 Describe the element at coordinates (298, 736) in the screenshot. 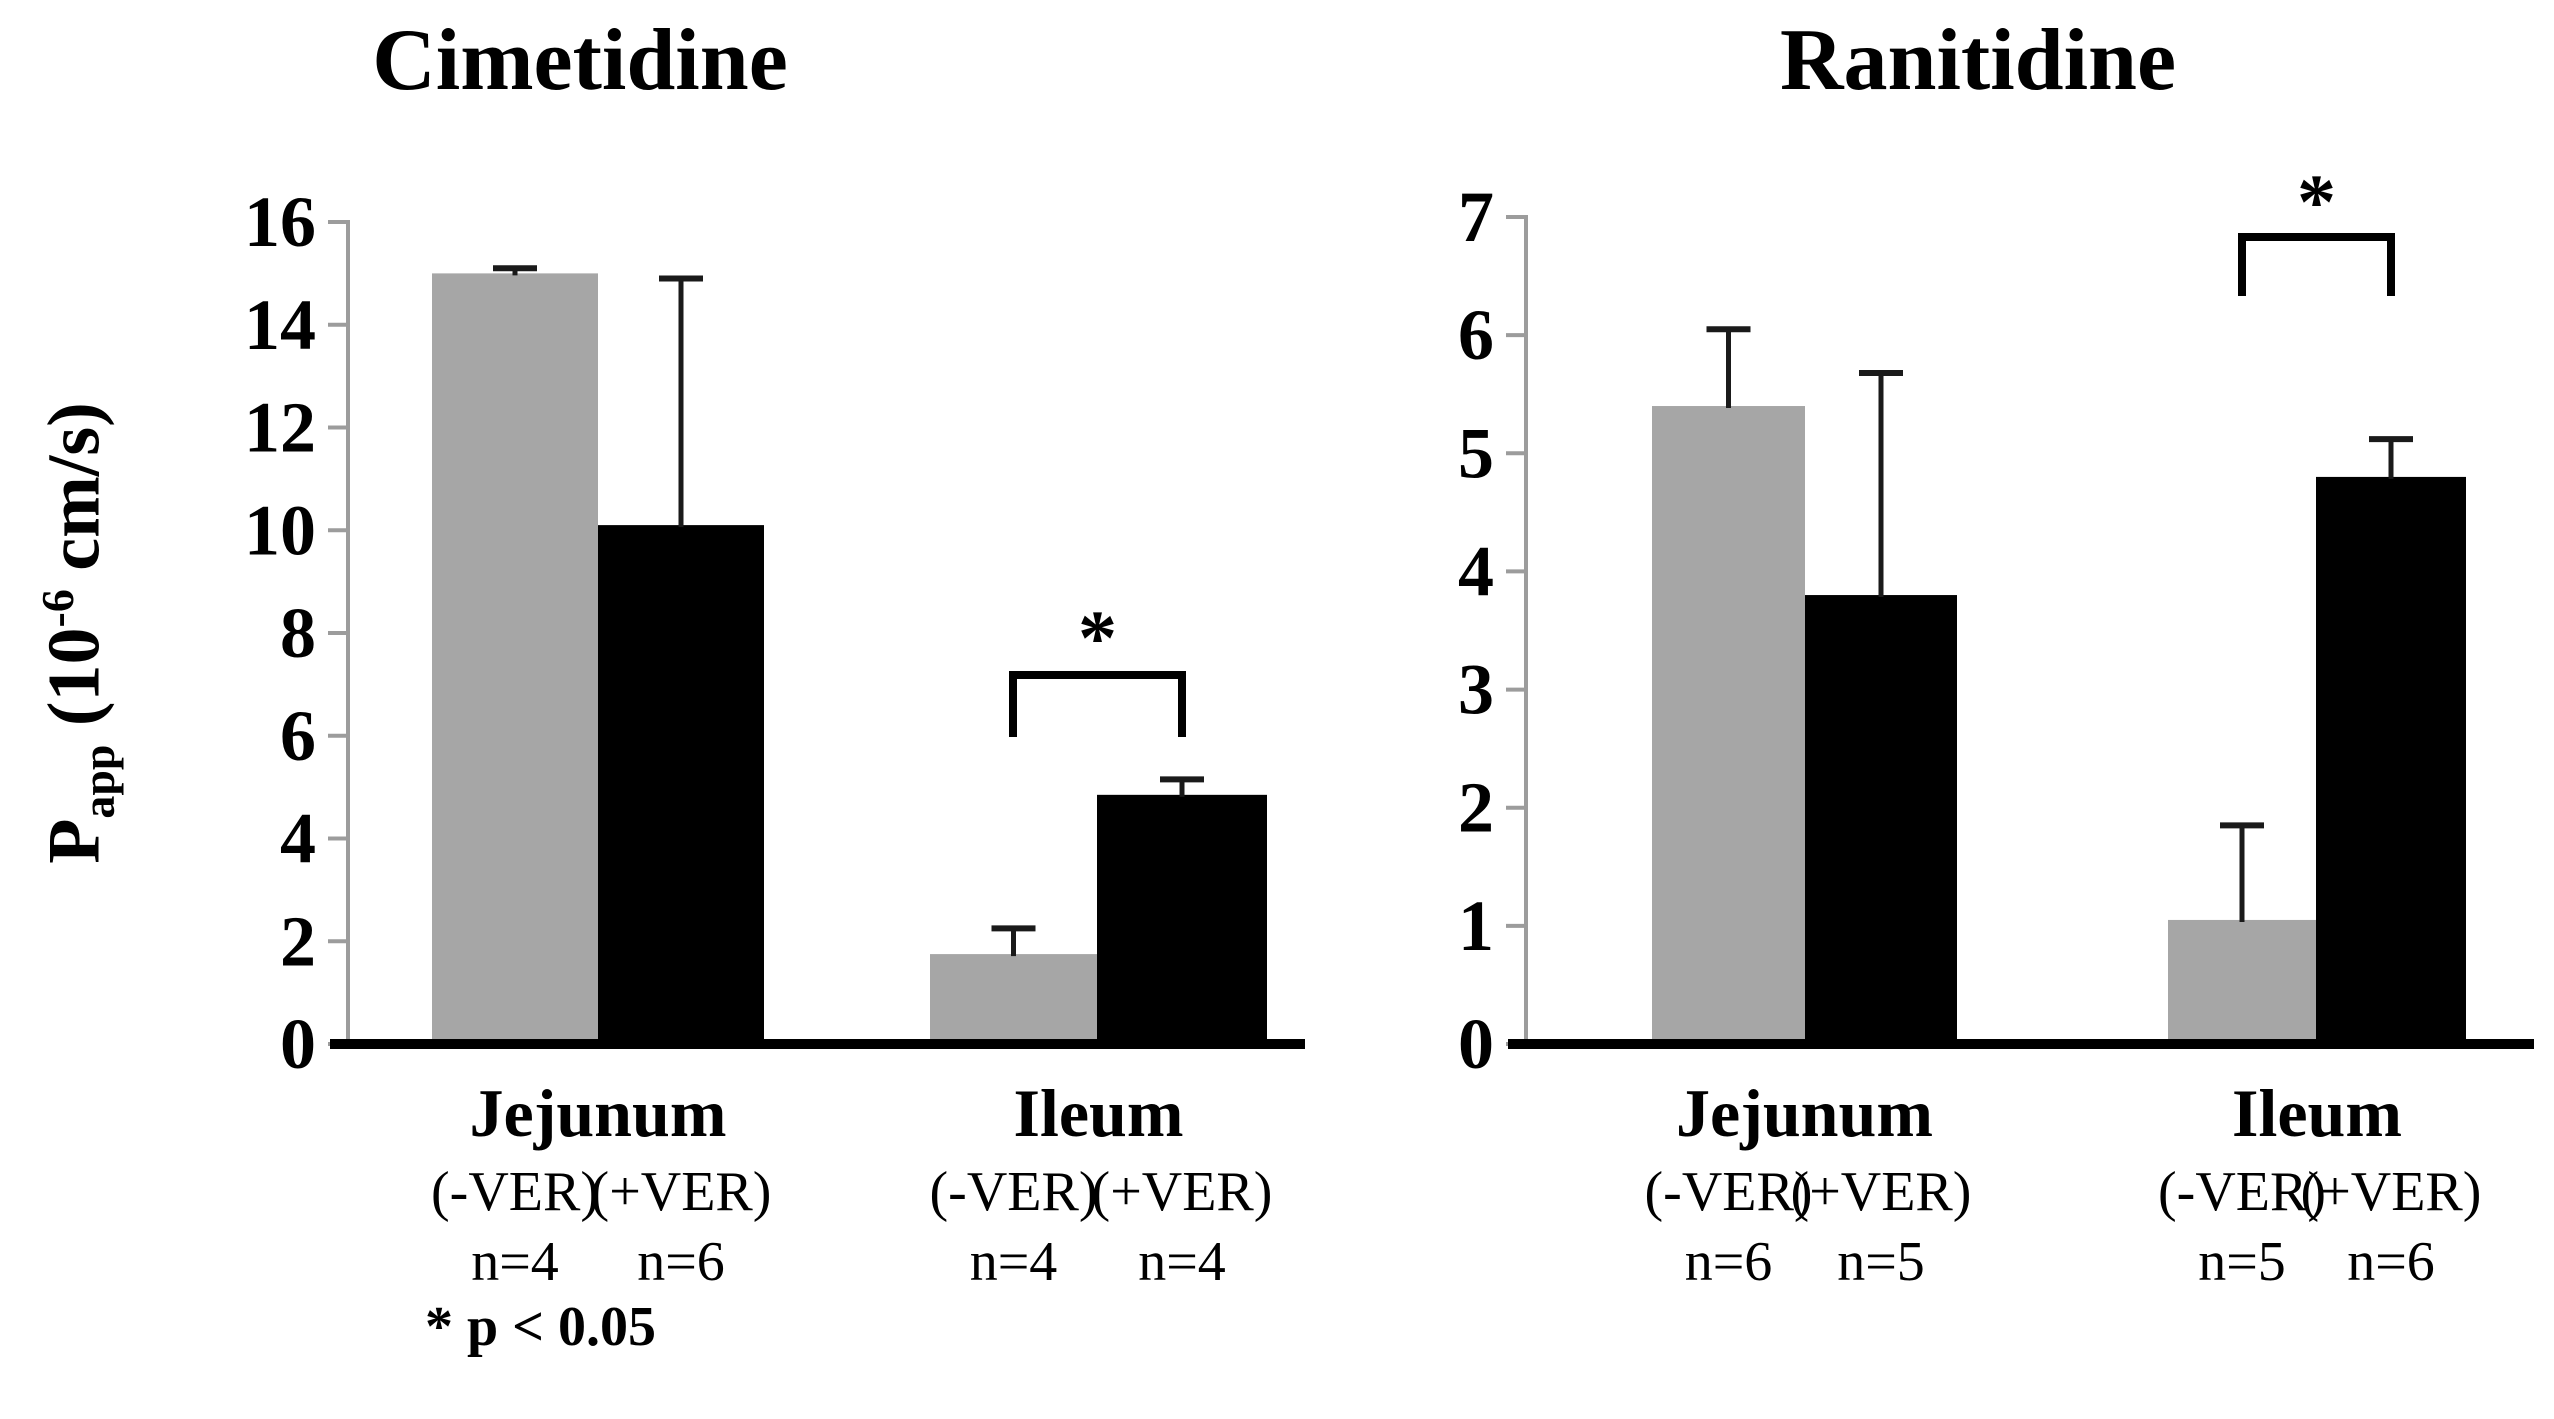

I see `y-tick-label-cimetidine-6: 6` at that location.